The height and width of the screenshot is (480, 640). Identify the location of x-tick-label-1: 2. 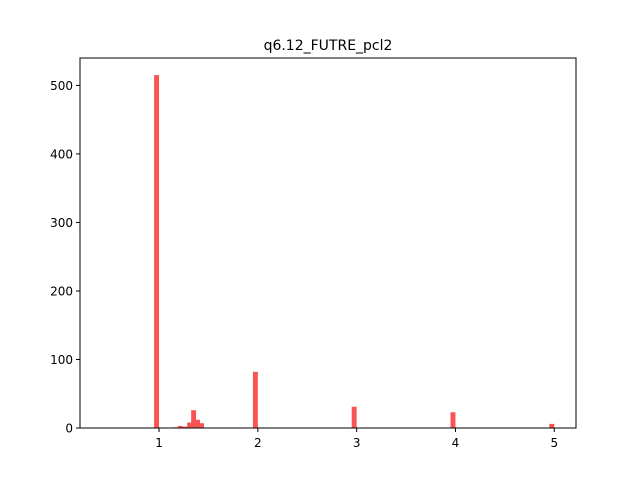
(258, 443).